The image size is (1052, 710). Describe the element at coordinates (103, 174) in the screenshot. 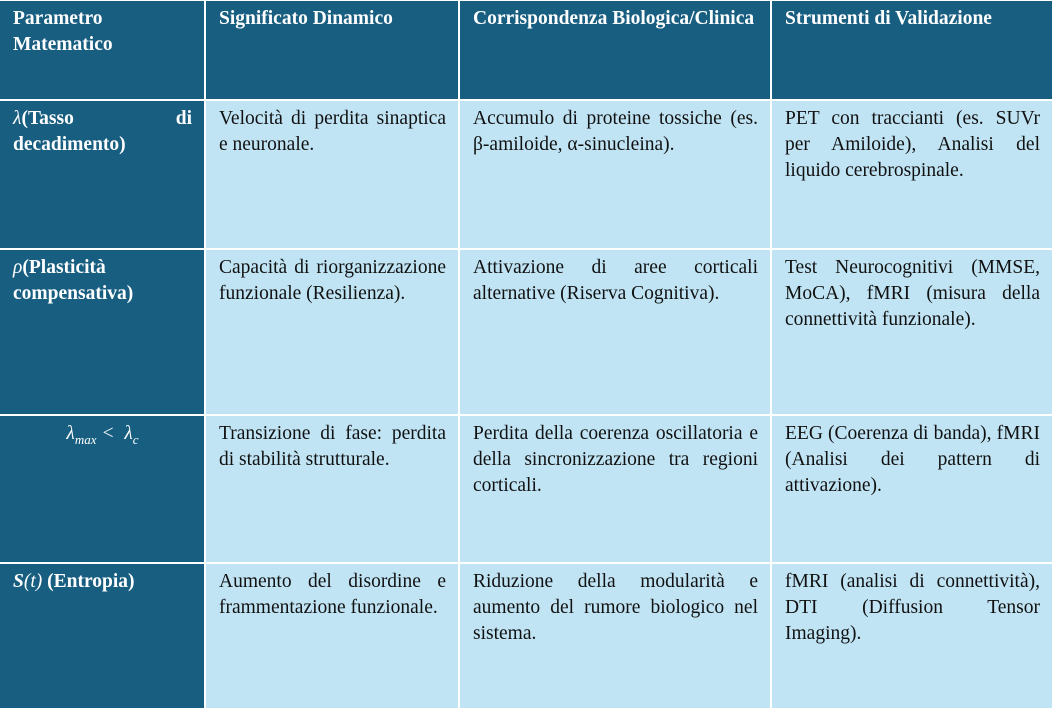

I see `param-cell: λ(Tasso di decadimento)` at that location.